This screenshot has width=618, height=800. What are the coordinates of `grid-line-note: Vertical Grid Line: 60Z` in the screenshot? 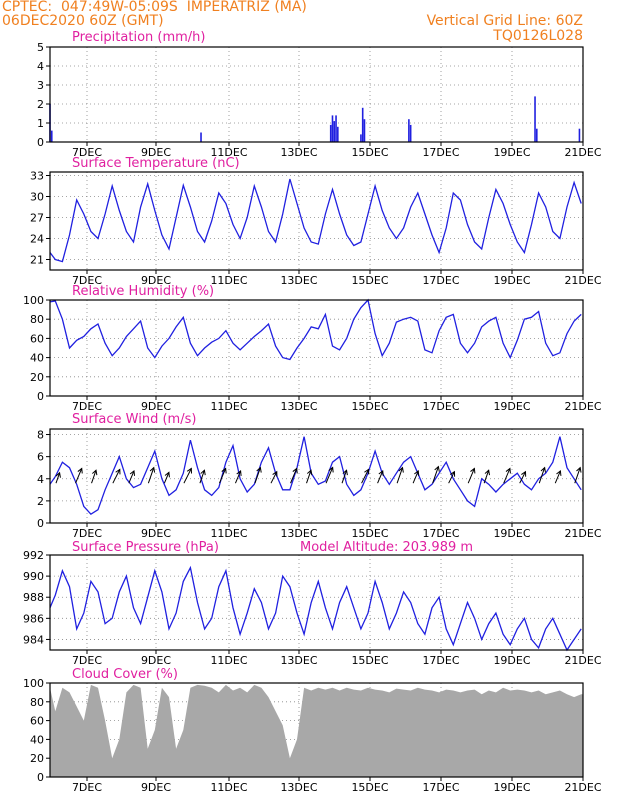 It's located at (504, 21).